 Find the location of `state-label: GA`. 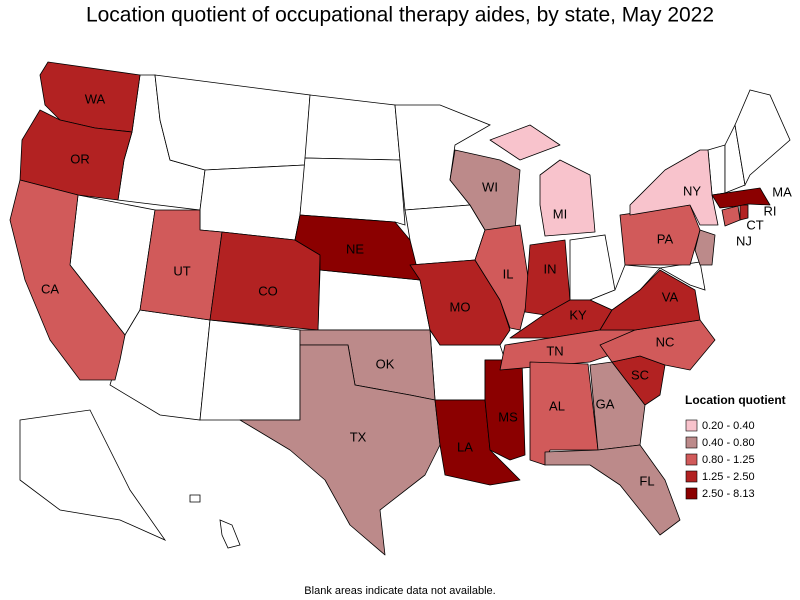

state-label: GA is located at coordinates (605, 403).